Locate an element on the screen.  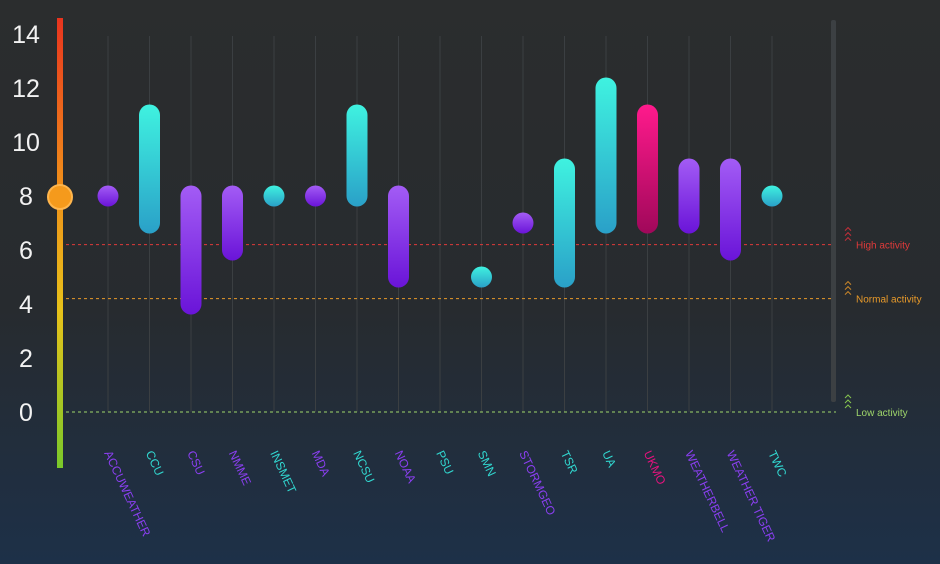
category-label: UA is located at coordinates (609, 458).